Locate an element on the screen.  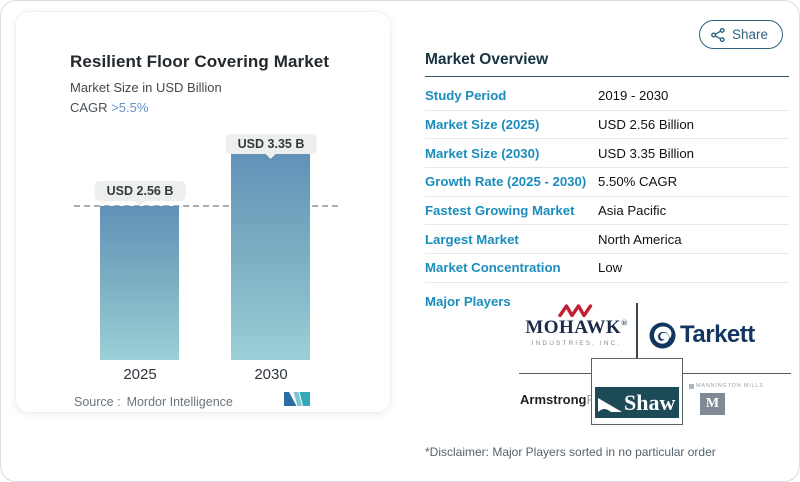
shaw-logo: Shaw is located at coordinates (637, 391).